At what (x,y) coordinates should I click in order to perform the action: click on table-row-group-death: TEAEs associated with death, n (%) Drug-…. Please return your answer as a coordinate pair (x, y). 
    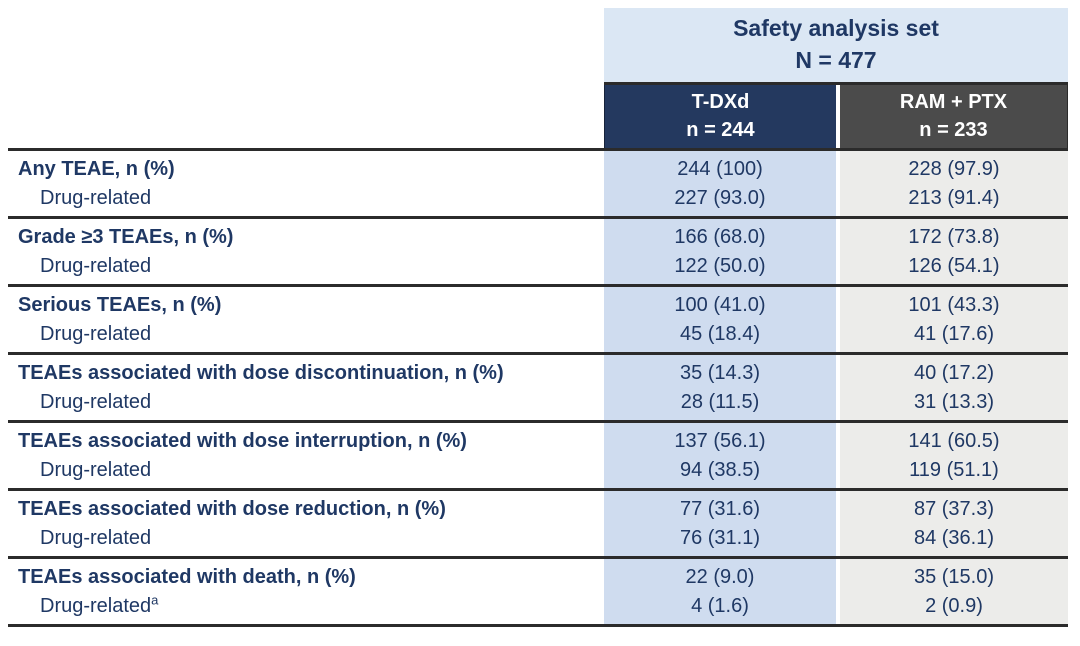
    Looking at the image, I should click on (538, 590).